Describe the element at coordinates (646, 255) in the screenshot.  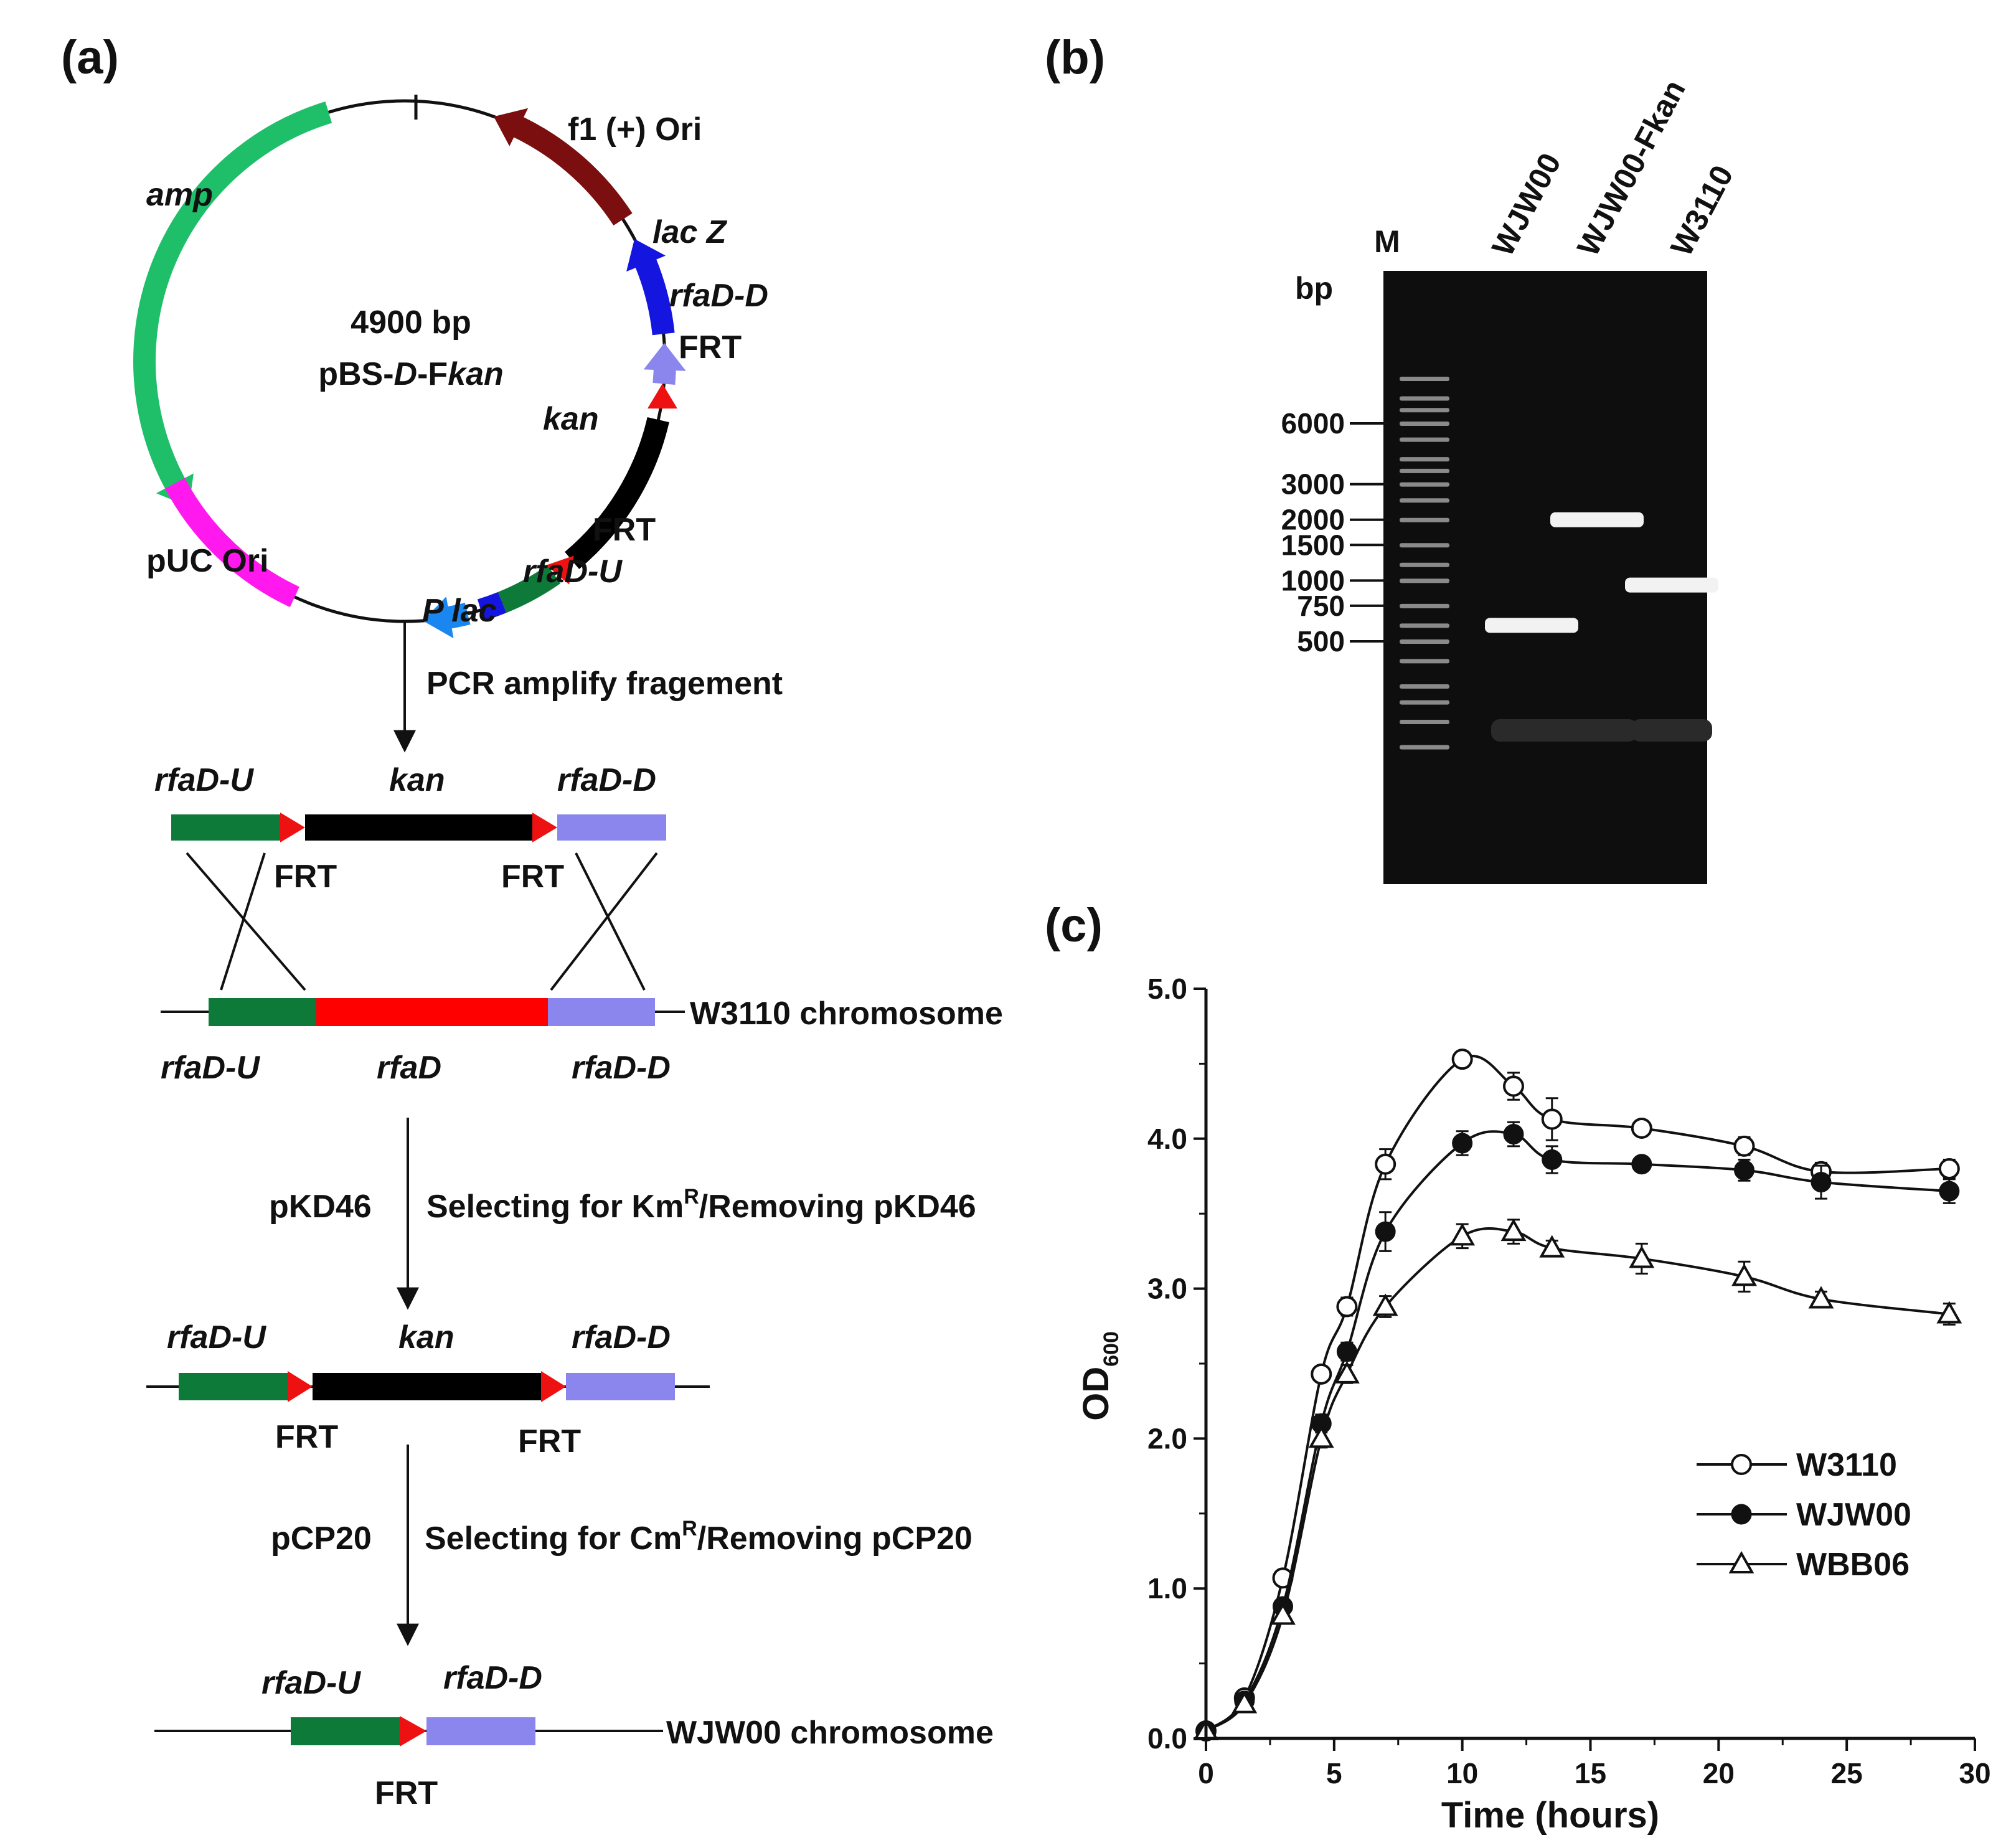
I see `lacz-gene-arrowhead` at that location.